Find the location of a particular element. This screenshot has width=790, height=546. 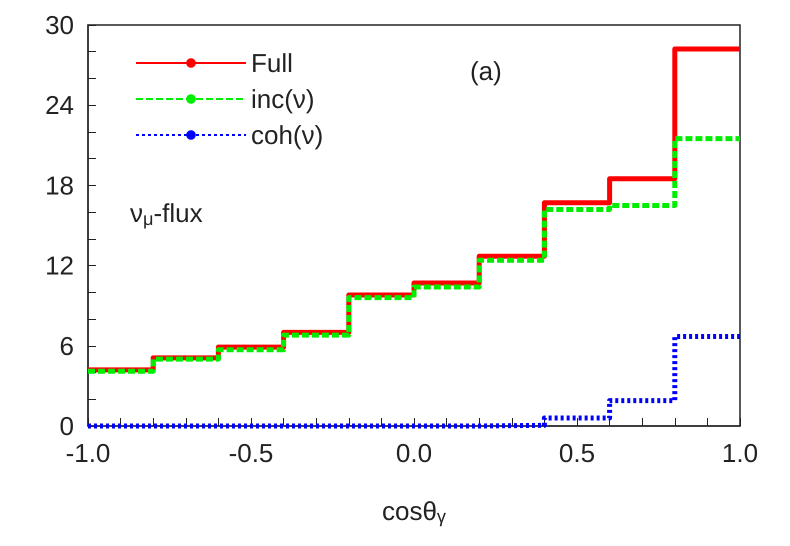

annotation: (a) is located at coordinates (486, 71).